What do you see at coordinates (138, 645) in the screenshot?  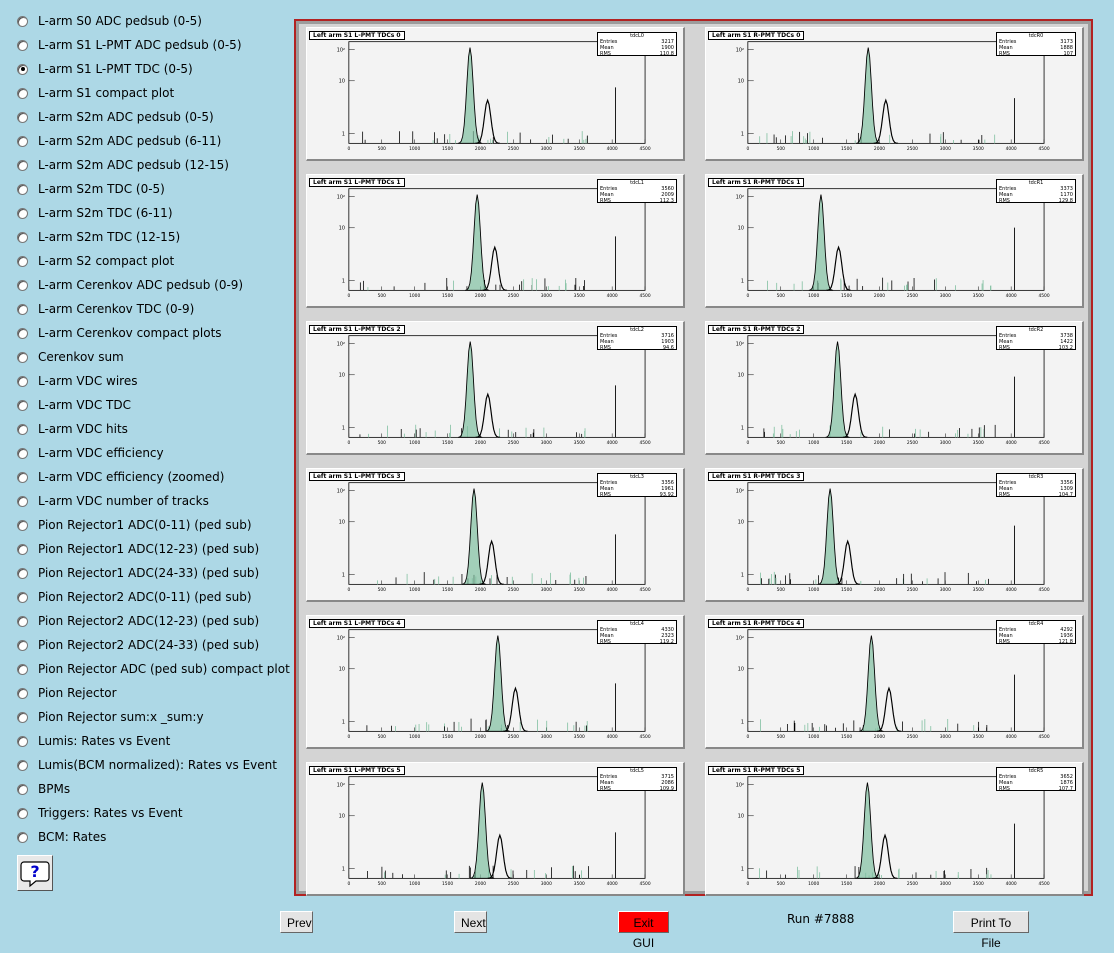 I see `radio-item: Pion Rejector2 ADC(24-33) (ped sub)` at bounding box center [138, 645].